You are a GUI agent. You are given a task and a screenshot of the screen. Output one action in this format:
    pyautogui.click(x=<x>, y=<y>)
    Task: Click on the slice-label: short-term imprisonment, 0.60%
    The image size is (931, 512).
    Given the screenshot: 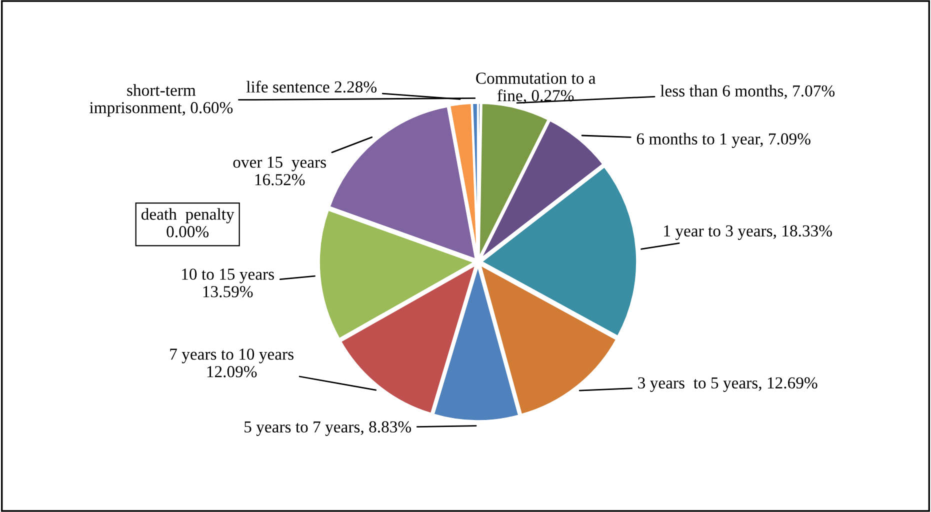 What is the action you would take?
    pyautogui.click(x=161, y=100)
    